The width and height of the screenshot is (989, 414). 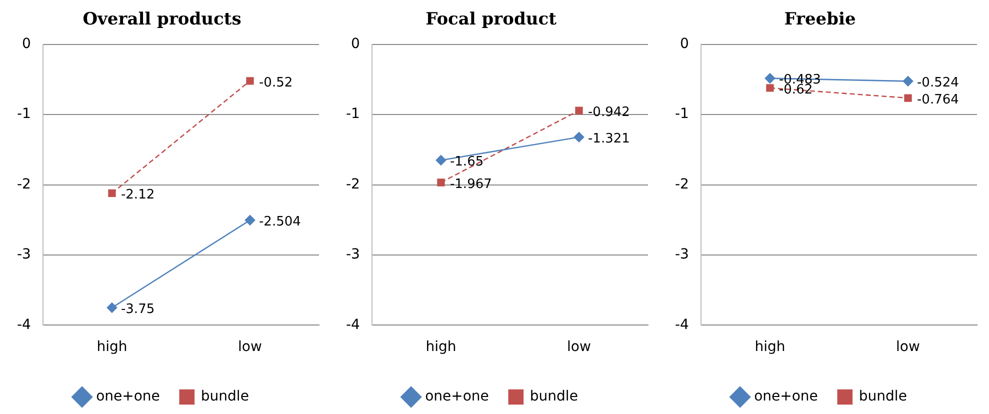 I want to click on chart-title: Focal product, so click(x=491, y=20).